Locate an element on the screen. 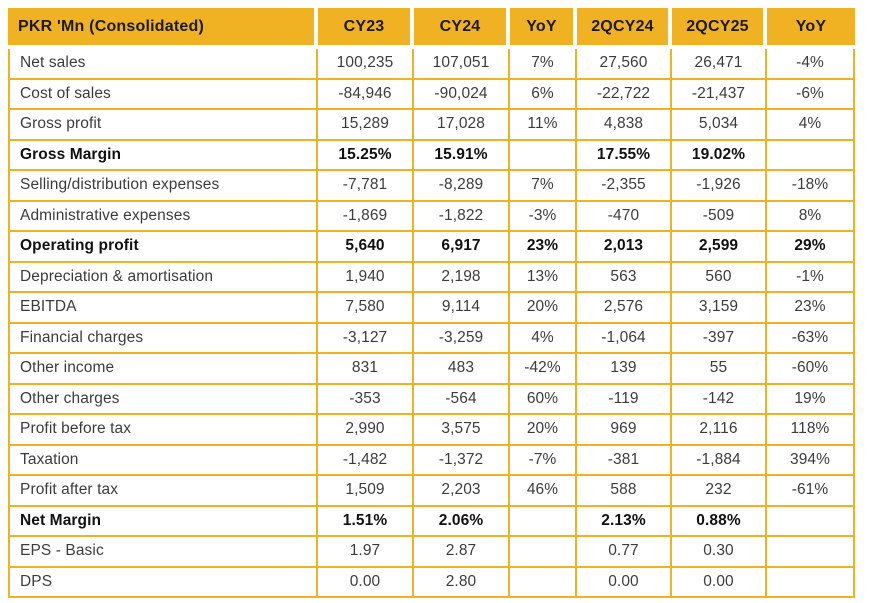 The image size is (869, 603). cell-cy23: -1,869 is located at coordinates (366, 216).